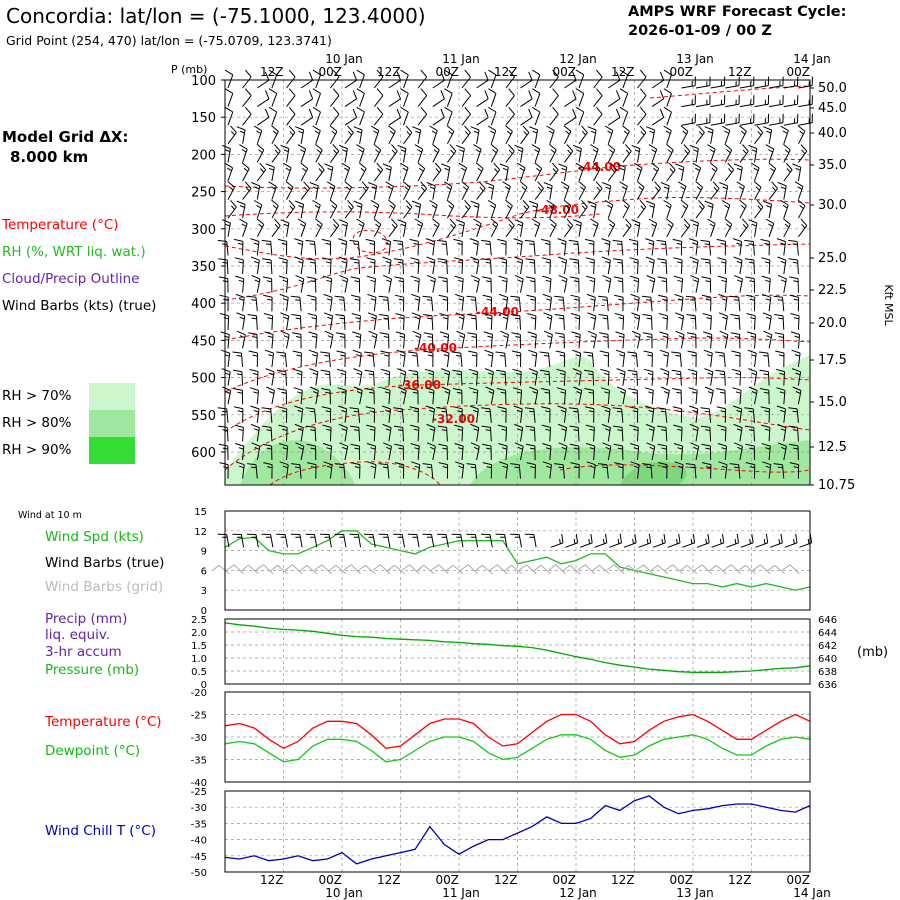 Image resolution: width=900 pixels, height=900 pixels. What do you see at coordinates (203, 81) in the screenshot?
I see `pressure-tick-label: 100` at bounding box center [203, 81].